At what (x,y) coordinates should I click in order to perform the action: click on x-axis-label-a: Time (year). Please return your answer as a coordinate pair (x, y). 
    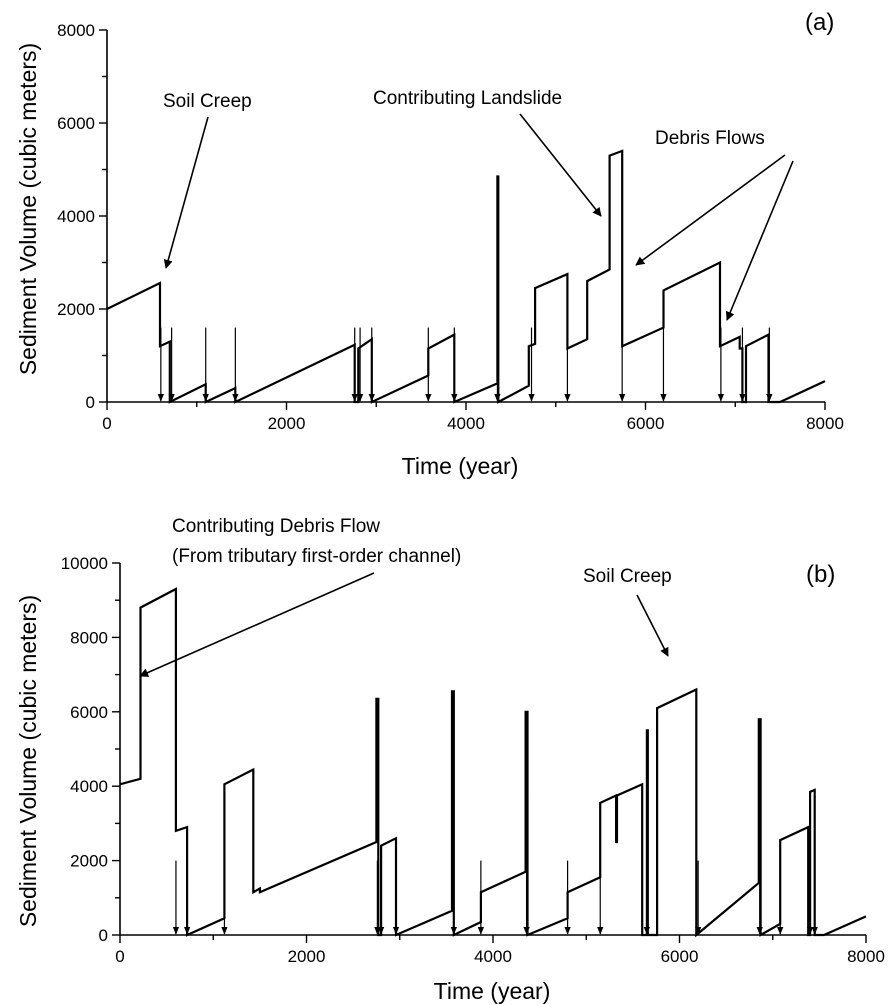
    Looking at the image, I should click on (460, 466).